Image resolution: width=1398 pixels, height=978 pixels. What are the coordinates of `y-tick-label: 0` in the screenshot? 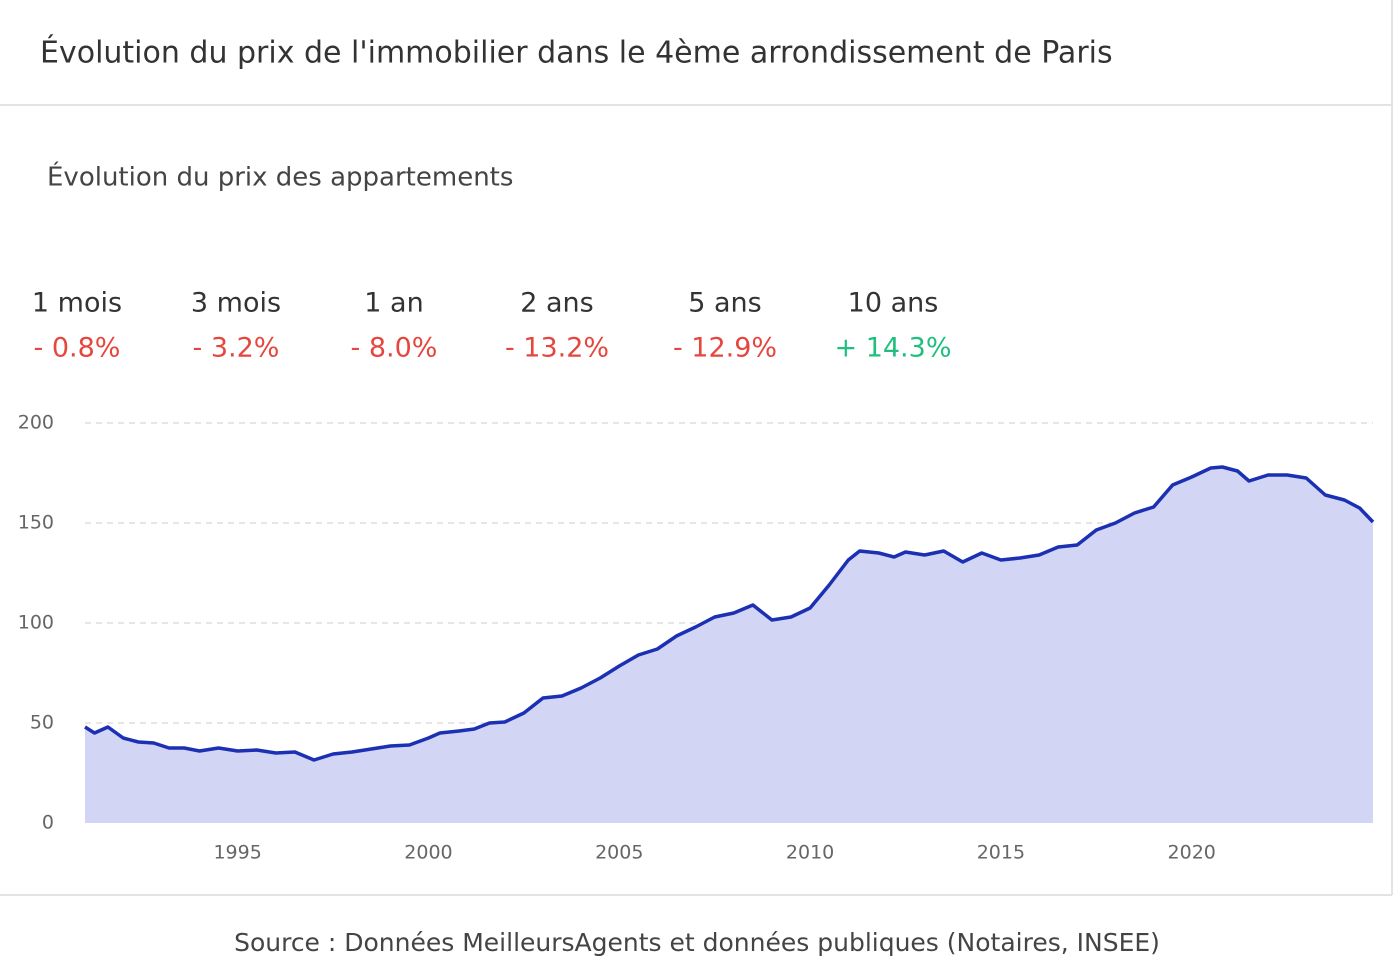 It's located at (48, 823).